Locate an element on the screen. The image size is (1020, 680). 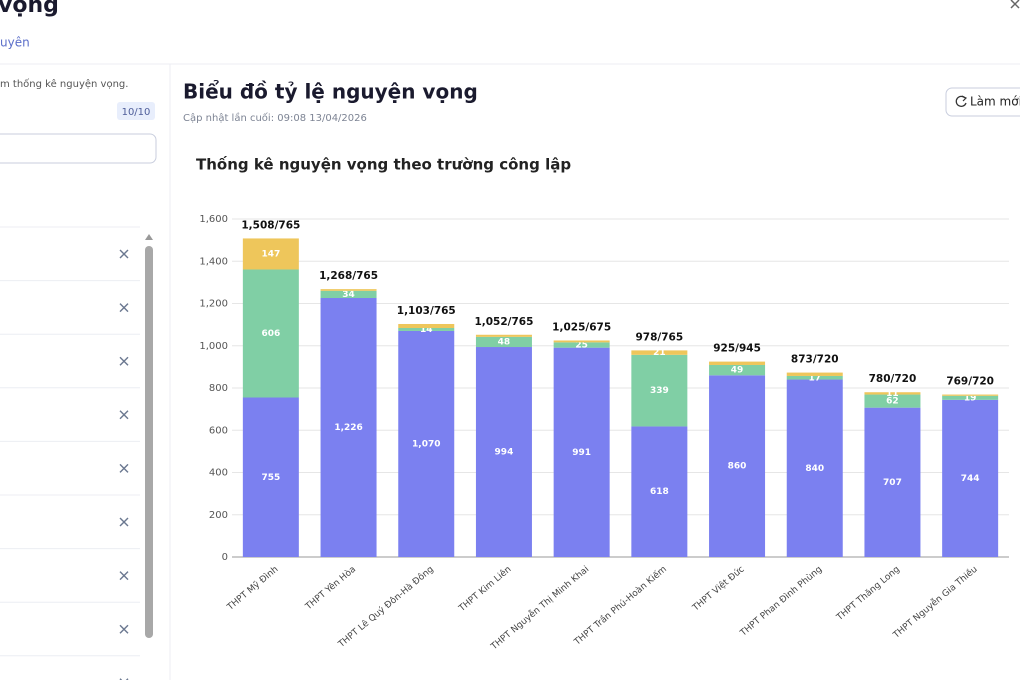
data-label: 994 is located at coordinates (504, 453).